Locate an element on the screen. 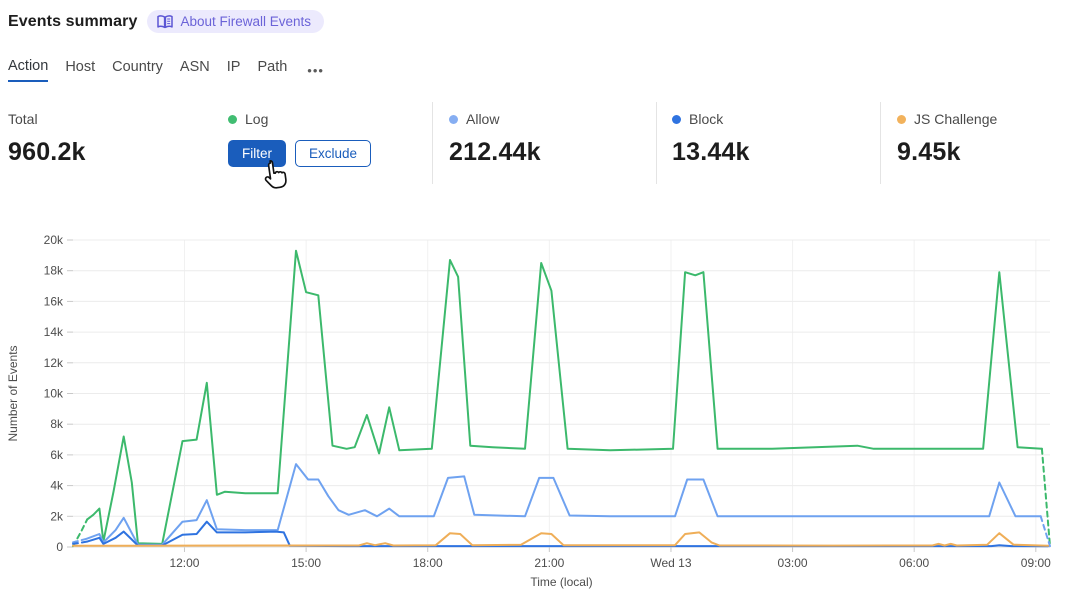 The image size is (1068, 598). page-title: Events summary is located at coordinates (73, 21).